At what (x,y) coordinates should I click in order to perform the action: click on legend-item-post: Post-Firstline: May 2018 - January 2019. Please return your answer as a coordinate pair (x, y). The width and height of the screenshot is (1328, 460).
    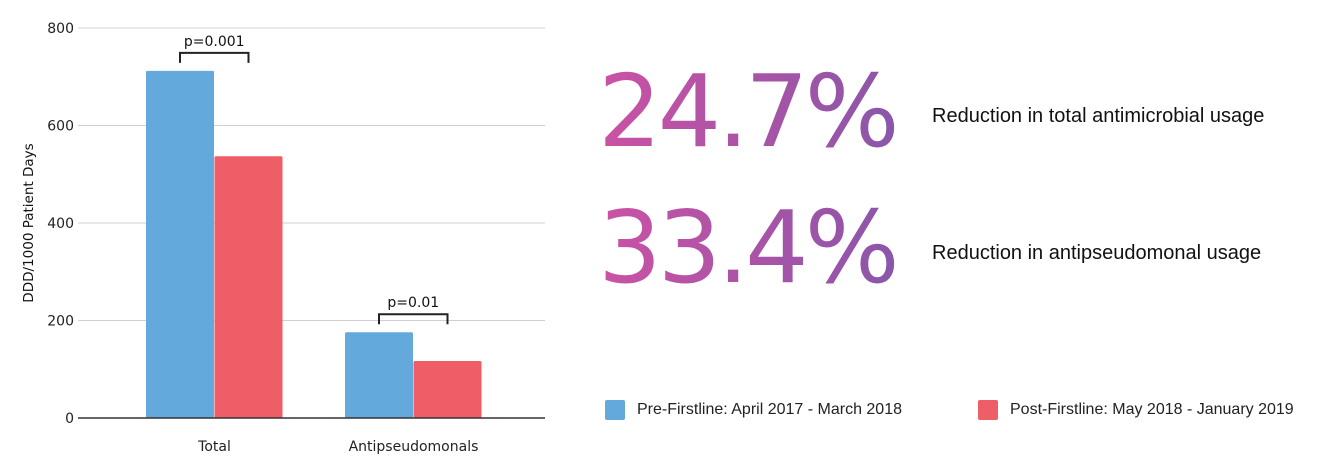
    Looking at the image, I should click on (1136, 410).